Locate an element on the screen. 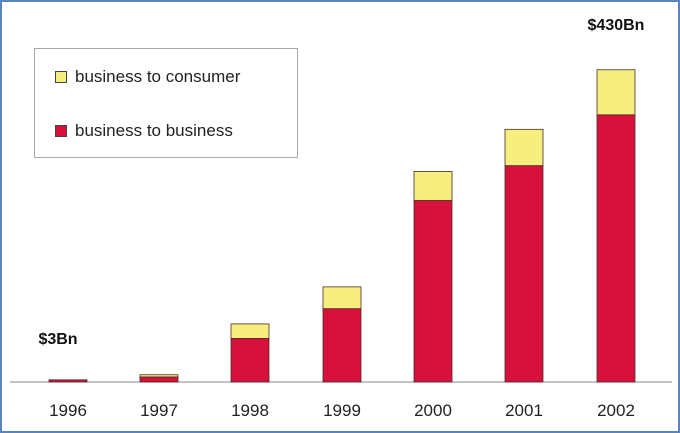 Image resolution: width=680 pixels, height=433 pixels. bar-segment-b2c-1999 is located at coordinates (342, 298).